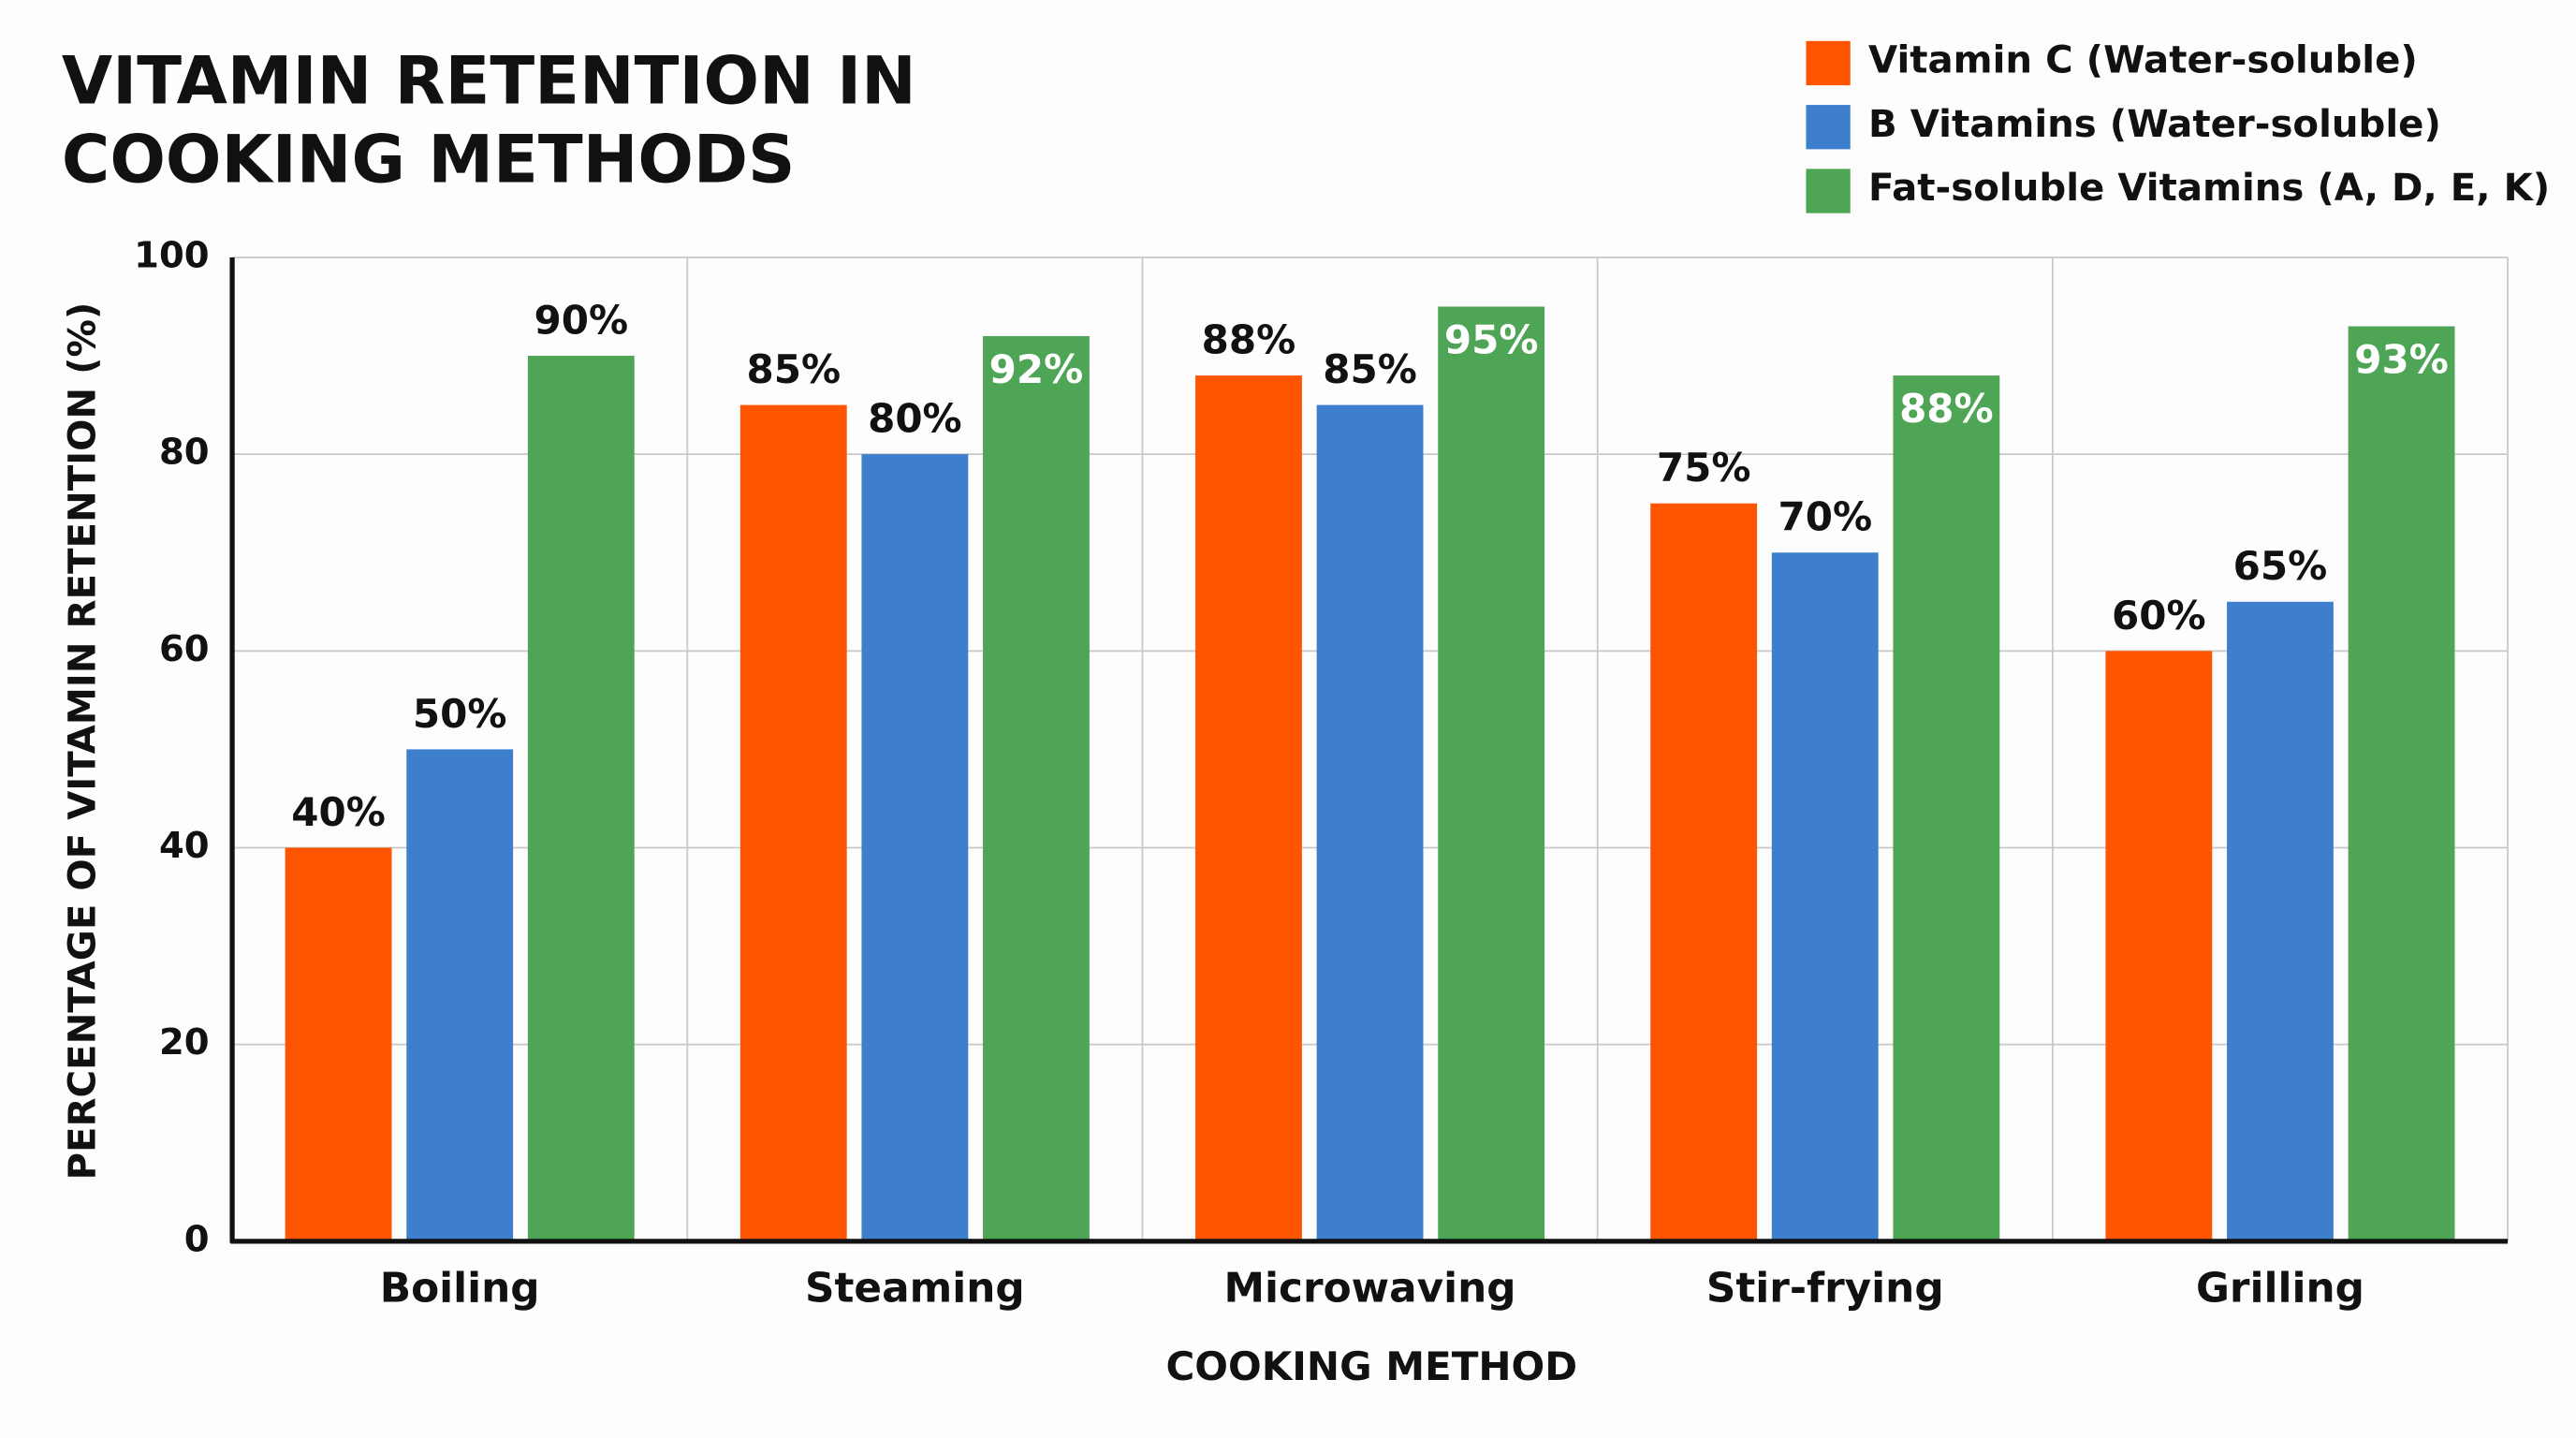 The image size is (2576, 1438). I want to click on data-label: 95%, so click(1491, 340).